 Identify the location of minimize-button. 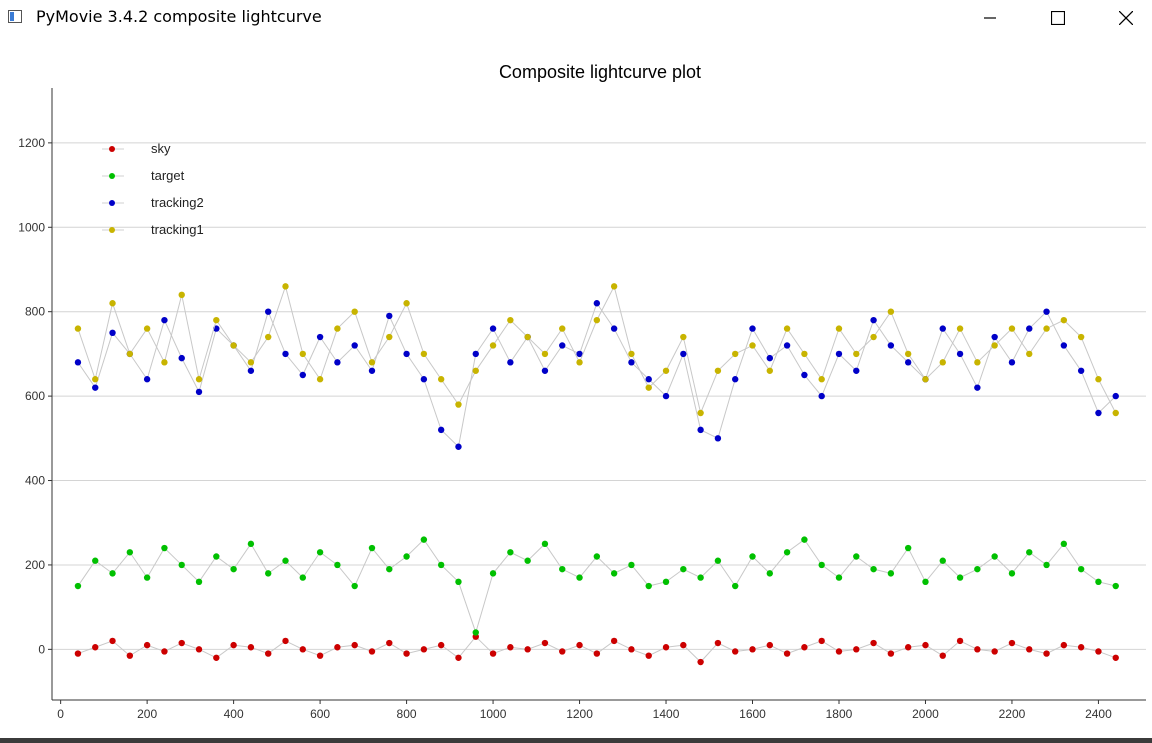
(990, 18).